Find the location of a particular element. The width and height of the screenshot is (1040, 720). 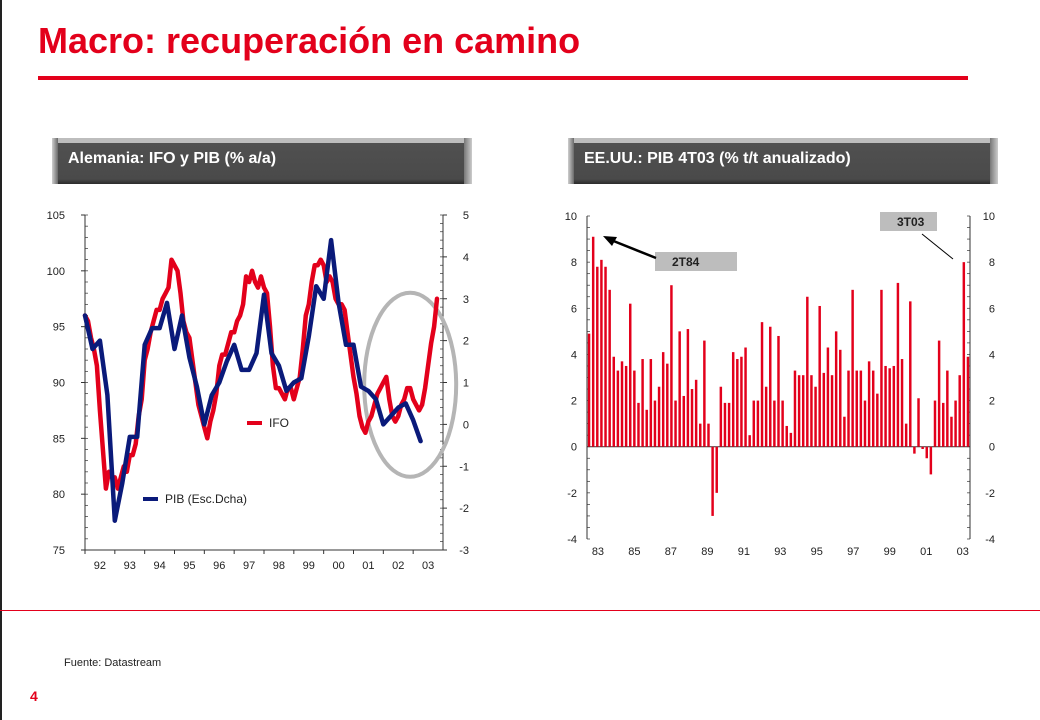

page-number: 4 is located at coordinates (34, 696).